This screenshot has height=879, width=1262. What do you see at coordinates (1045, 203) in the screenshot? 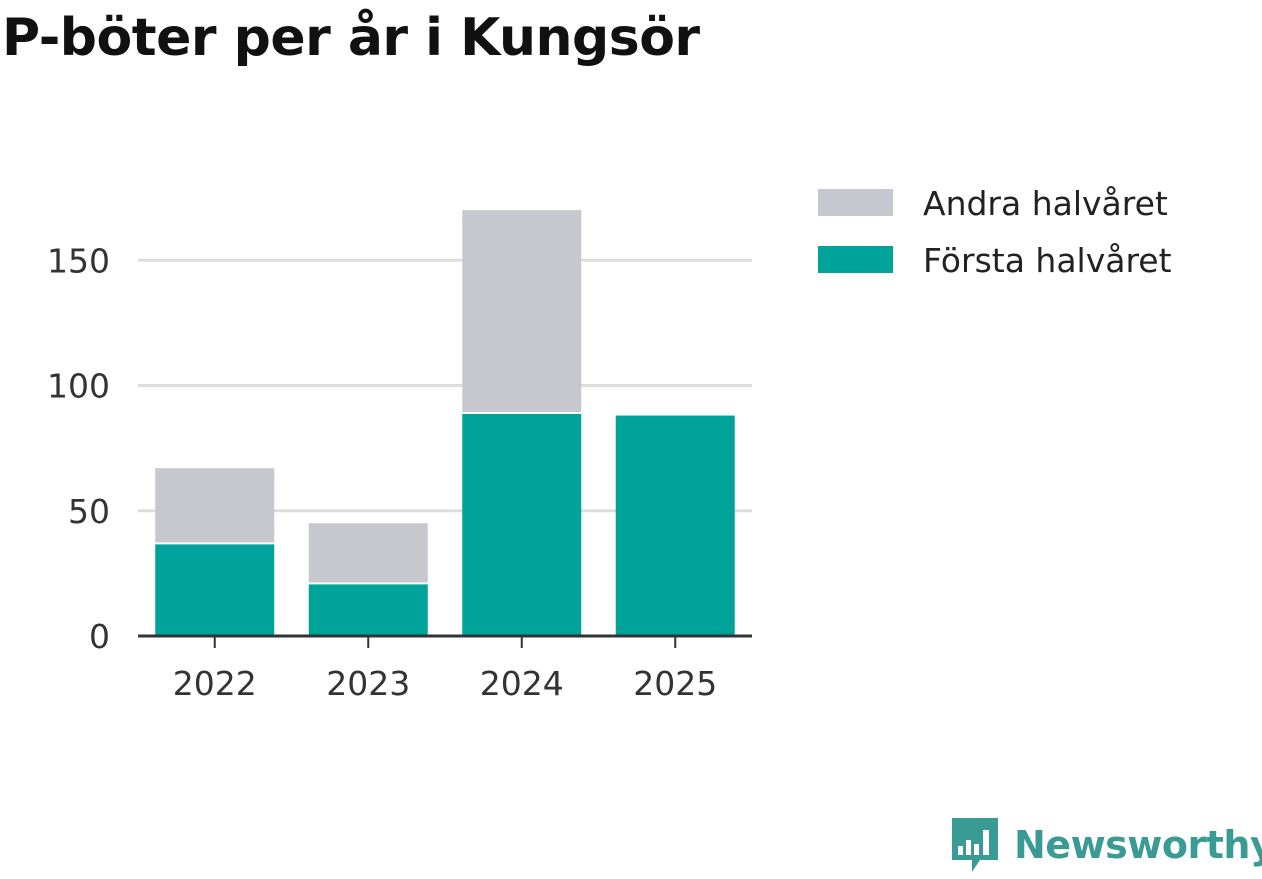
I see `legend-label: Andra halvåret` at bounding box center [1045, 203].